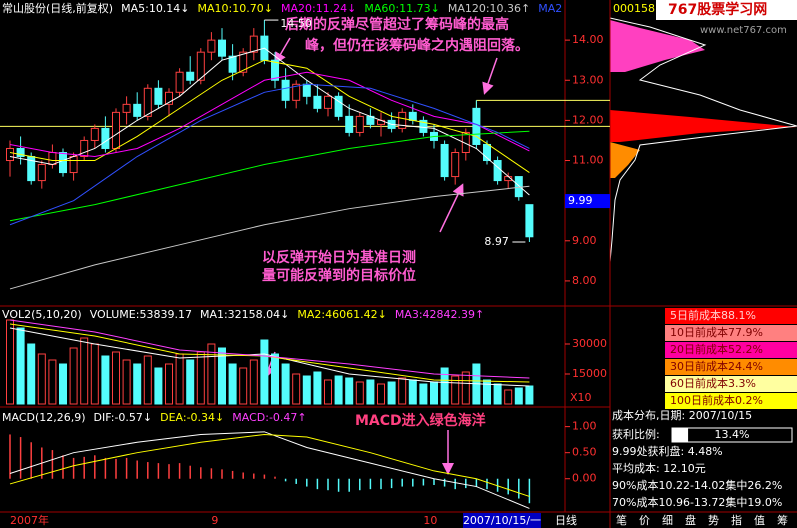 The image size is (797, 528). Describe the element at coordinates (782, 520) in the screenshot. I see `tab: 筹` at that location.